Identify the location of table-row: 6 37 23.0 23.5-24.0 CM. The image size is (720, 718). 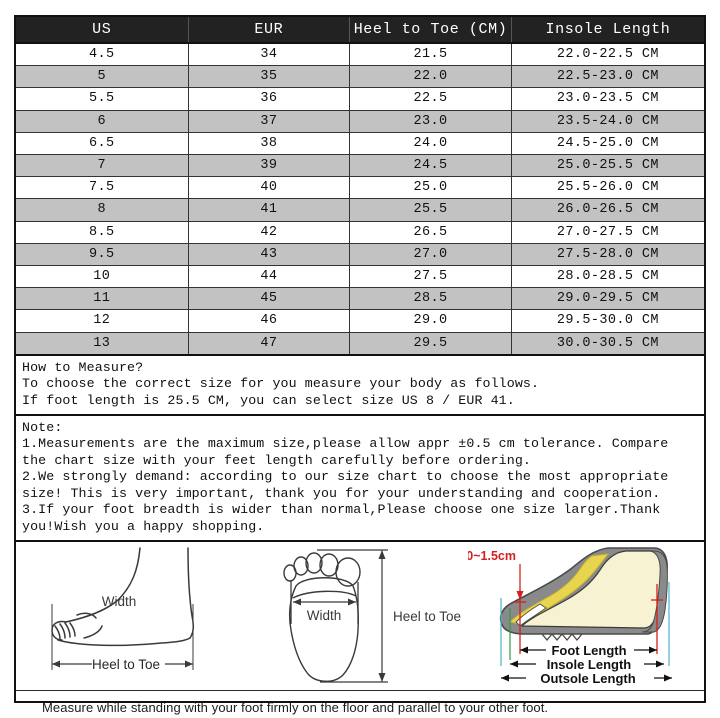
(360, 121).